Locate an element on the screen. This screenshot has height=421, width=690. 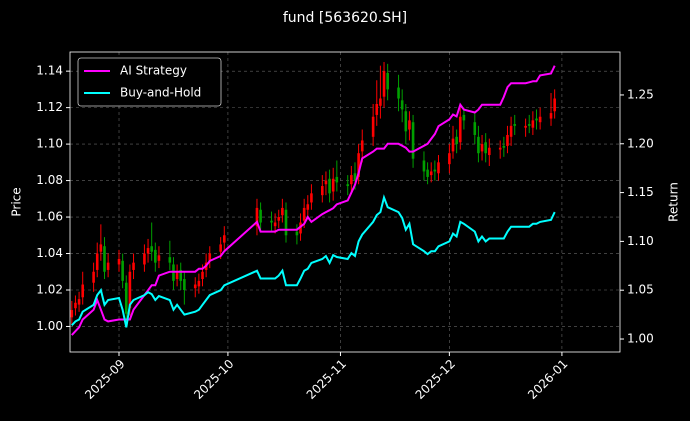
y-tick-label: 1.02 is located at coordinates (49, 289).